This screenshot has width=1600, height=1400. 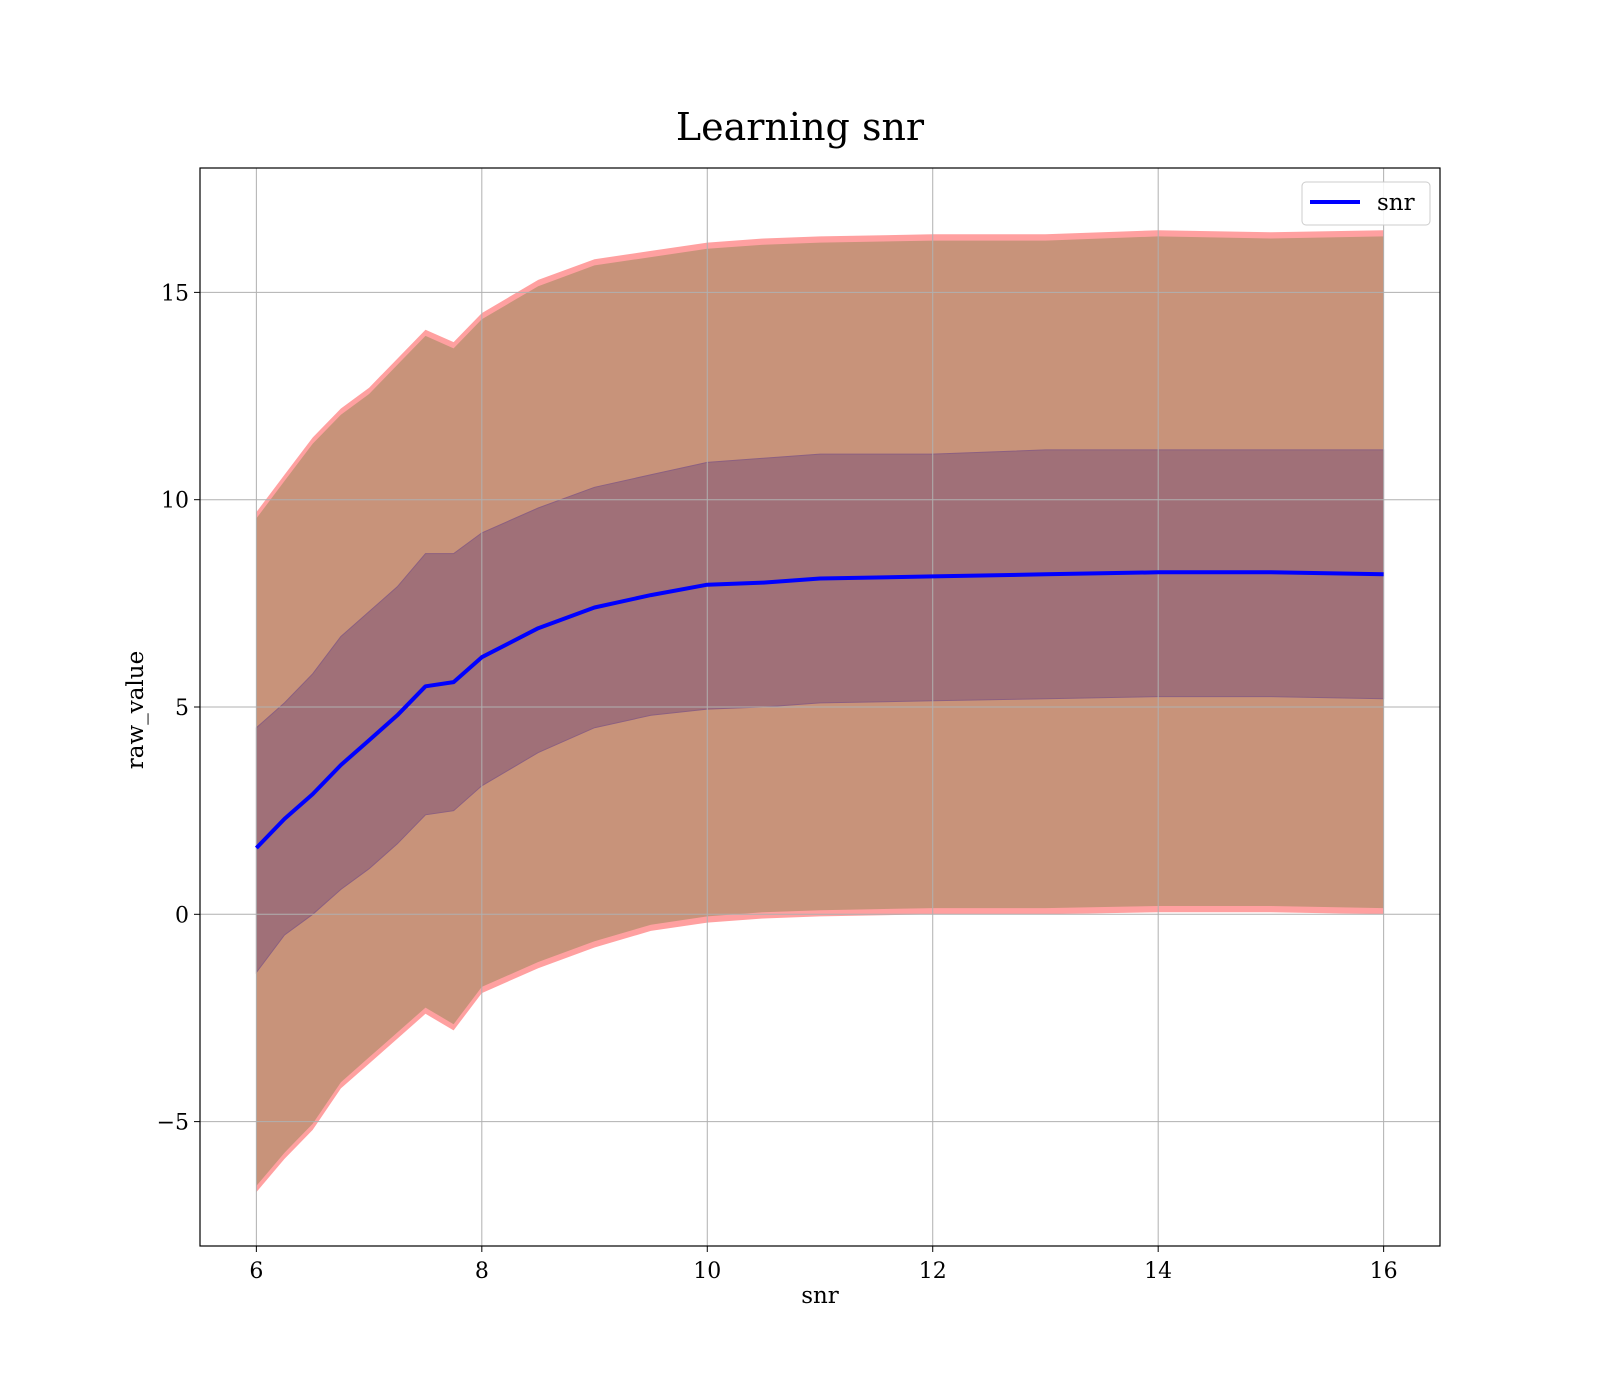 I want to click on y-tick-label: 10, so click(x=175, y=501).